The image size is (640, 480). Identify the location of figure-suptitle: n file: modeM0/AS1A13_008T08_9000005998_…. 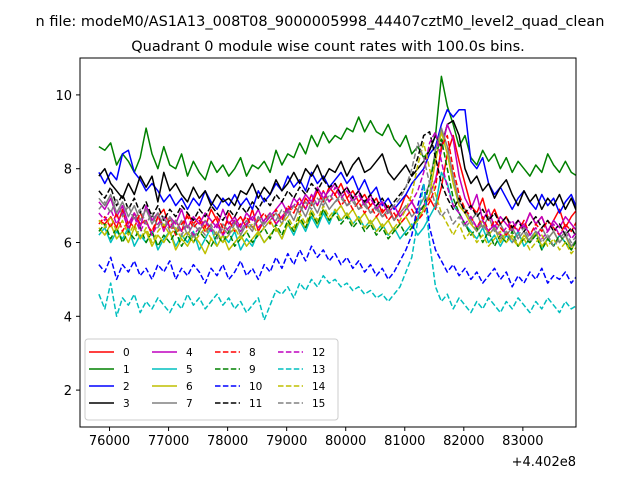
(320, 22).